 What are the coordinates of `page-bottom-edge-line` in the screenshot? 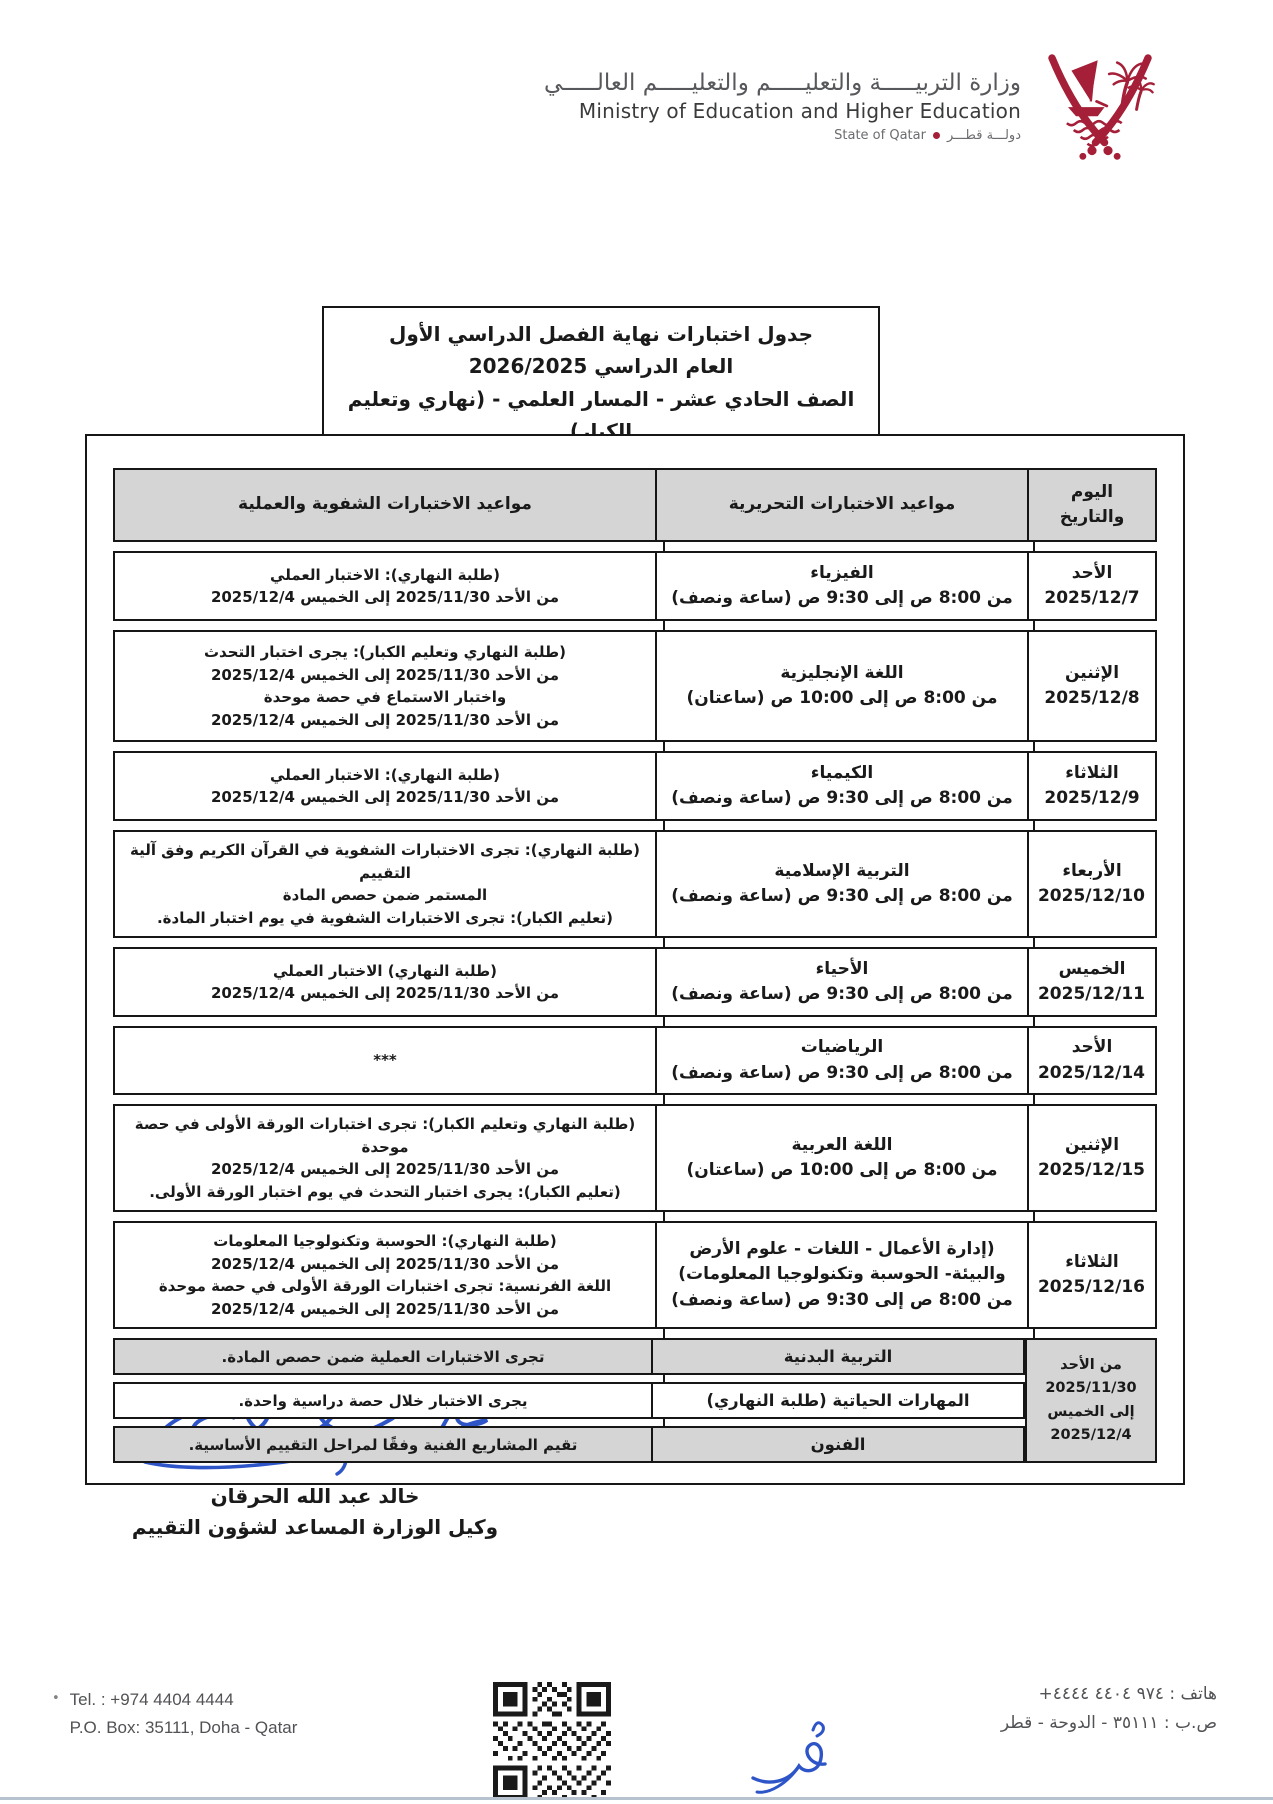 It's located at (636, 1798).